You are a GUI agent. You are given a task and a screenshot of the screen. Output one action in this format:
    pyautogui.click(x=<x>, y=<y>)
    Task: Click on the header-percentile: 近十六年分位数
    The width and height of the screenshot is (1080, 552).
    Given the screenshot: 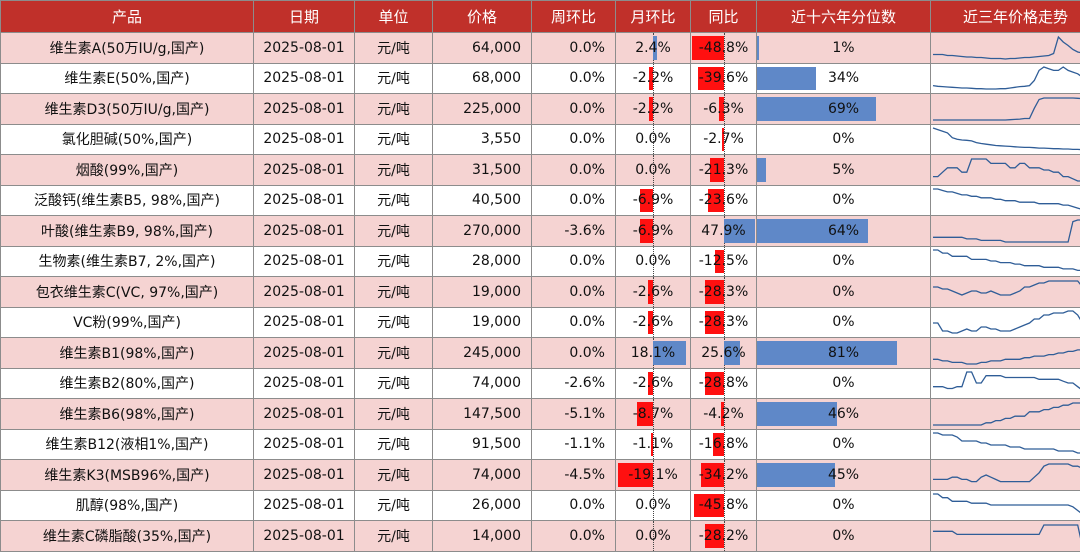 What is the action you would take?
    pyautogui.click(x=843, y=16)
    